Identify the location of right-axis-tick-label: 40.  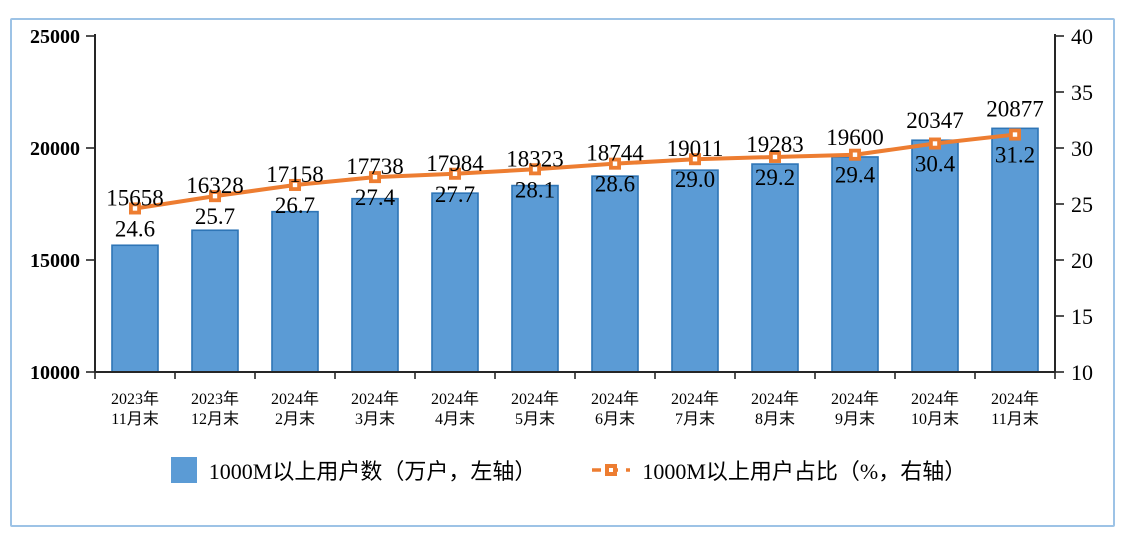
(1082, 36).